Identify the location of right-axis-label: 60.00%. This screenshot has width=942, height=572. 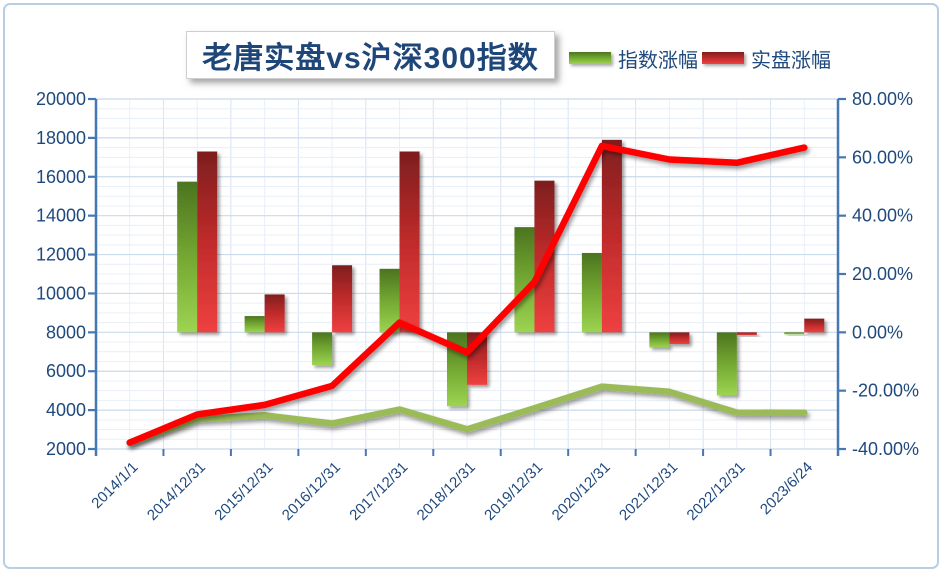
(882, 157).